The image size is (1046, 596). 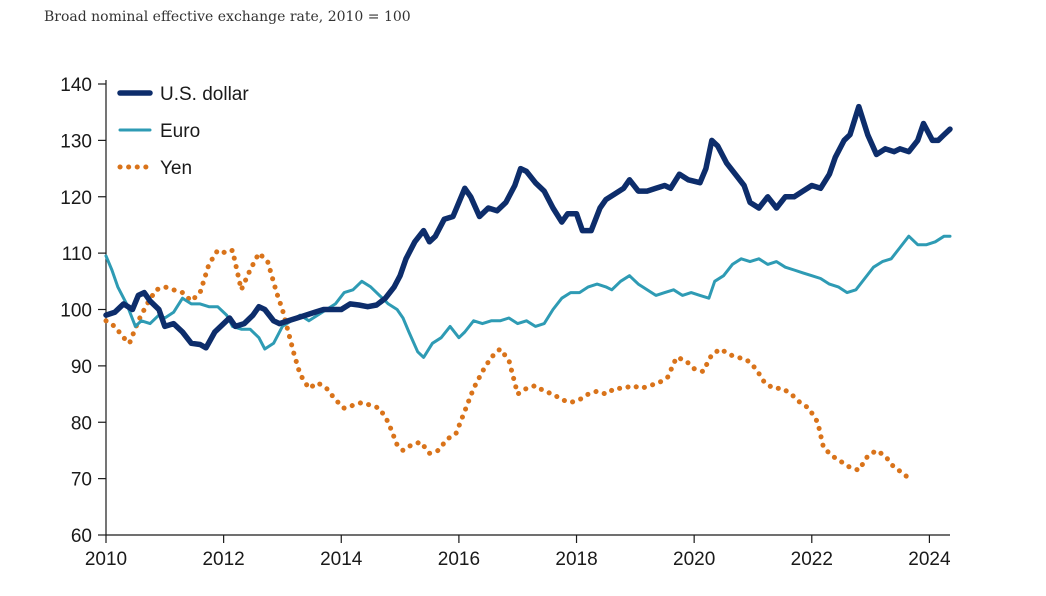 I want to click on x-tick-label: 2014, so click(x=341, y=559).